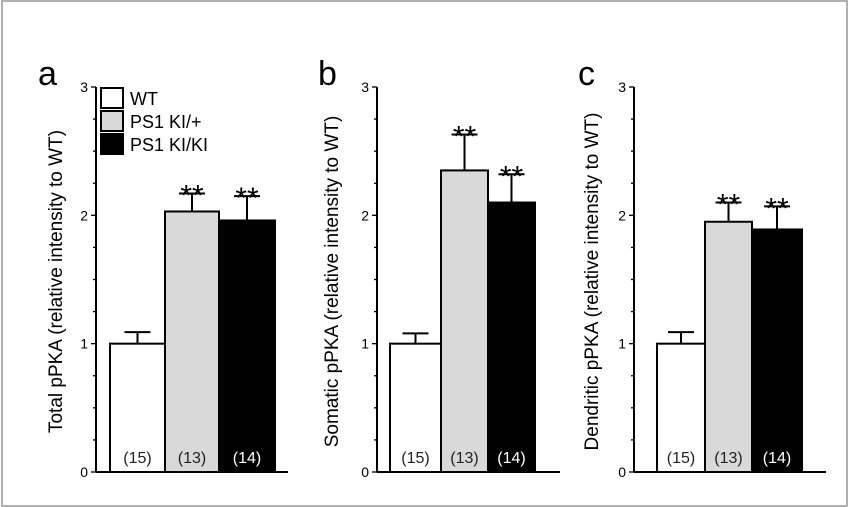  What do you see at coordinates (169, 145) in the screenshot?
I see `legend-label: PS1 KI/KI` at bounding box center [169, 145].